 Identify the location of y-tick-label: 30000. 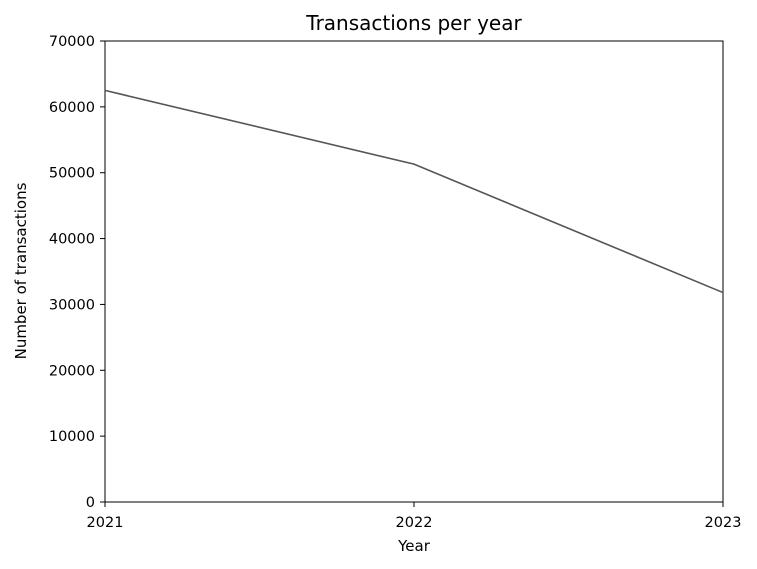
(72, 305).